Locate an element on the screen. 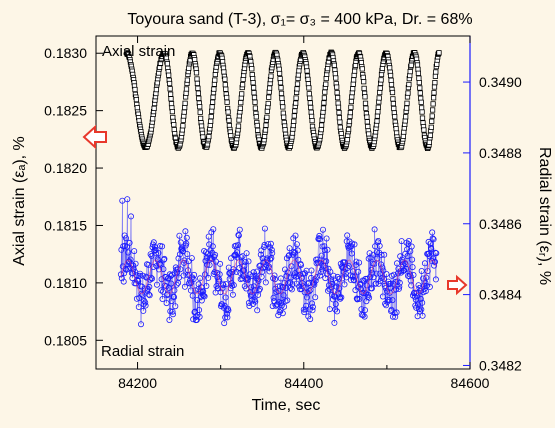 The image size is (555, 428). y-right-tick-label: 0.3490 is located at coordinates (500, 82).